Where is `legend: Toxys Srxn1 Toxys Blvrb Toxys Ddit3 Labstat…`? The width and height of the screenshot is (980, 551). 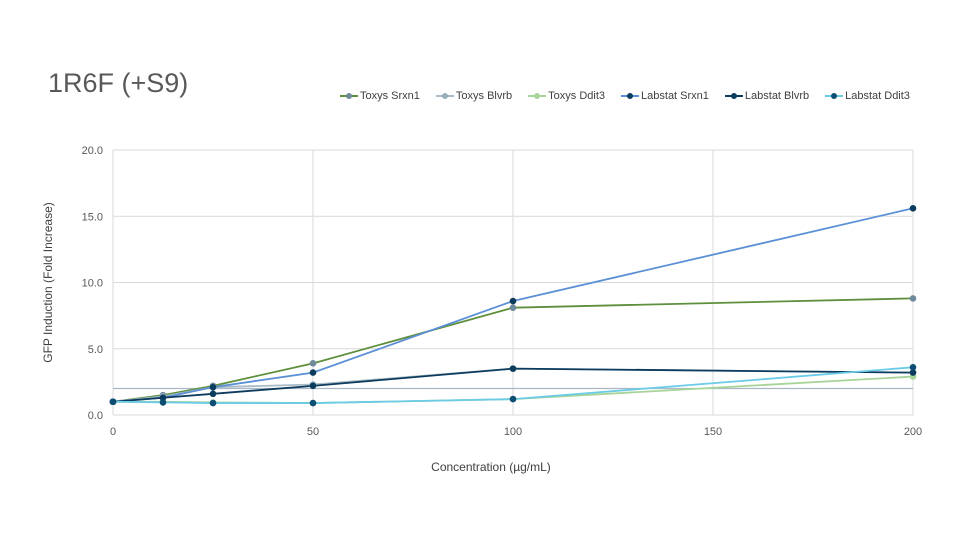
legend: Toxys Srxn1 Toxys Blvrb Toxys Ddit3 Labstat… is located at coordinates (625, 96).